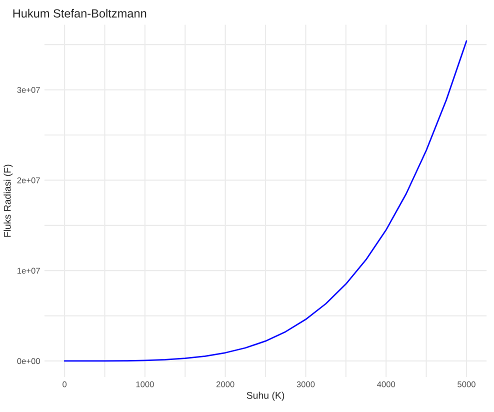 Image resolution: width=494 pixels, height=412 pixels. Describe the element at coordinates (467, 384) in the screenshot. I see `x-tick-label: 5000` at that location.